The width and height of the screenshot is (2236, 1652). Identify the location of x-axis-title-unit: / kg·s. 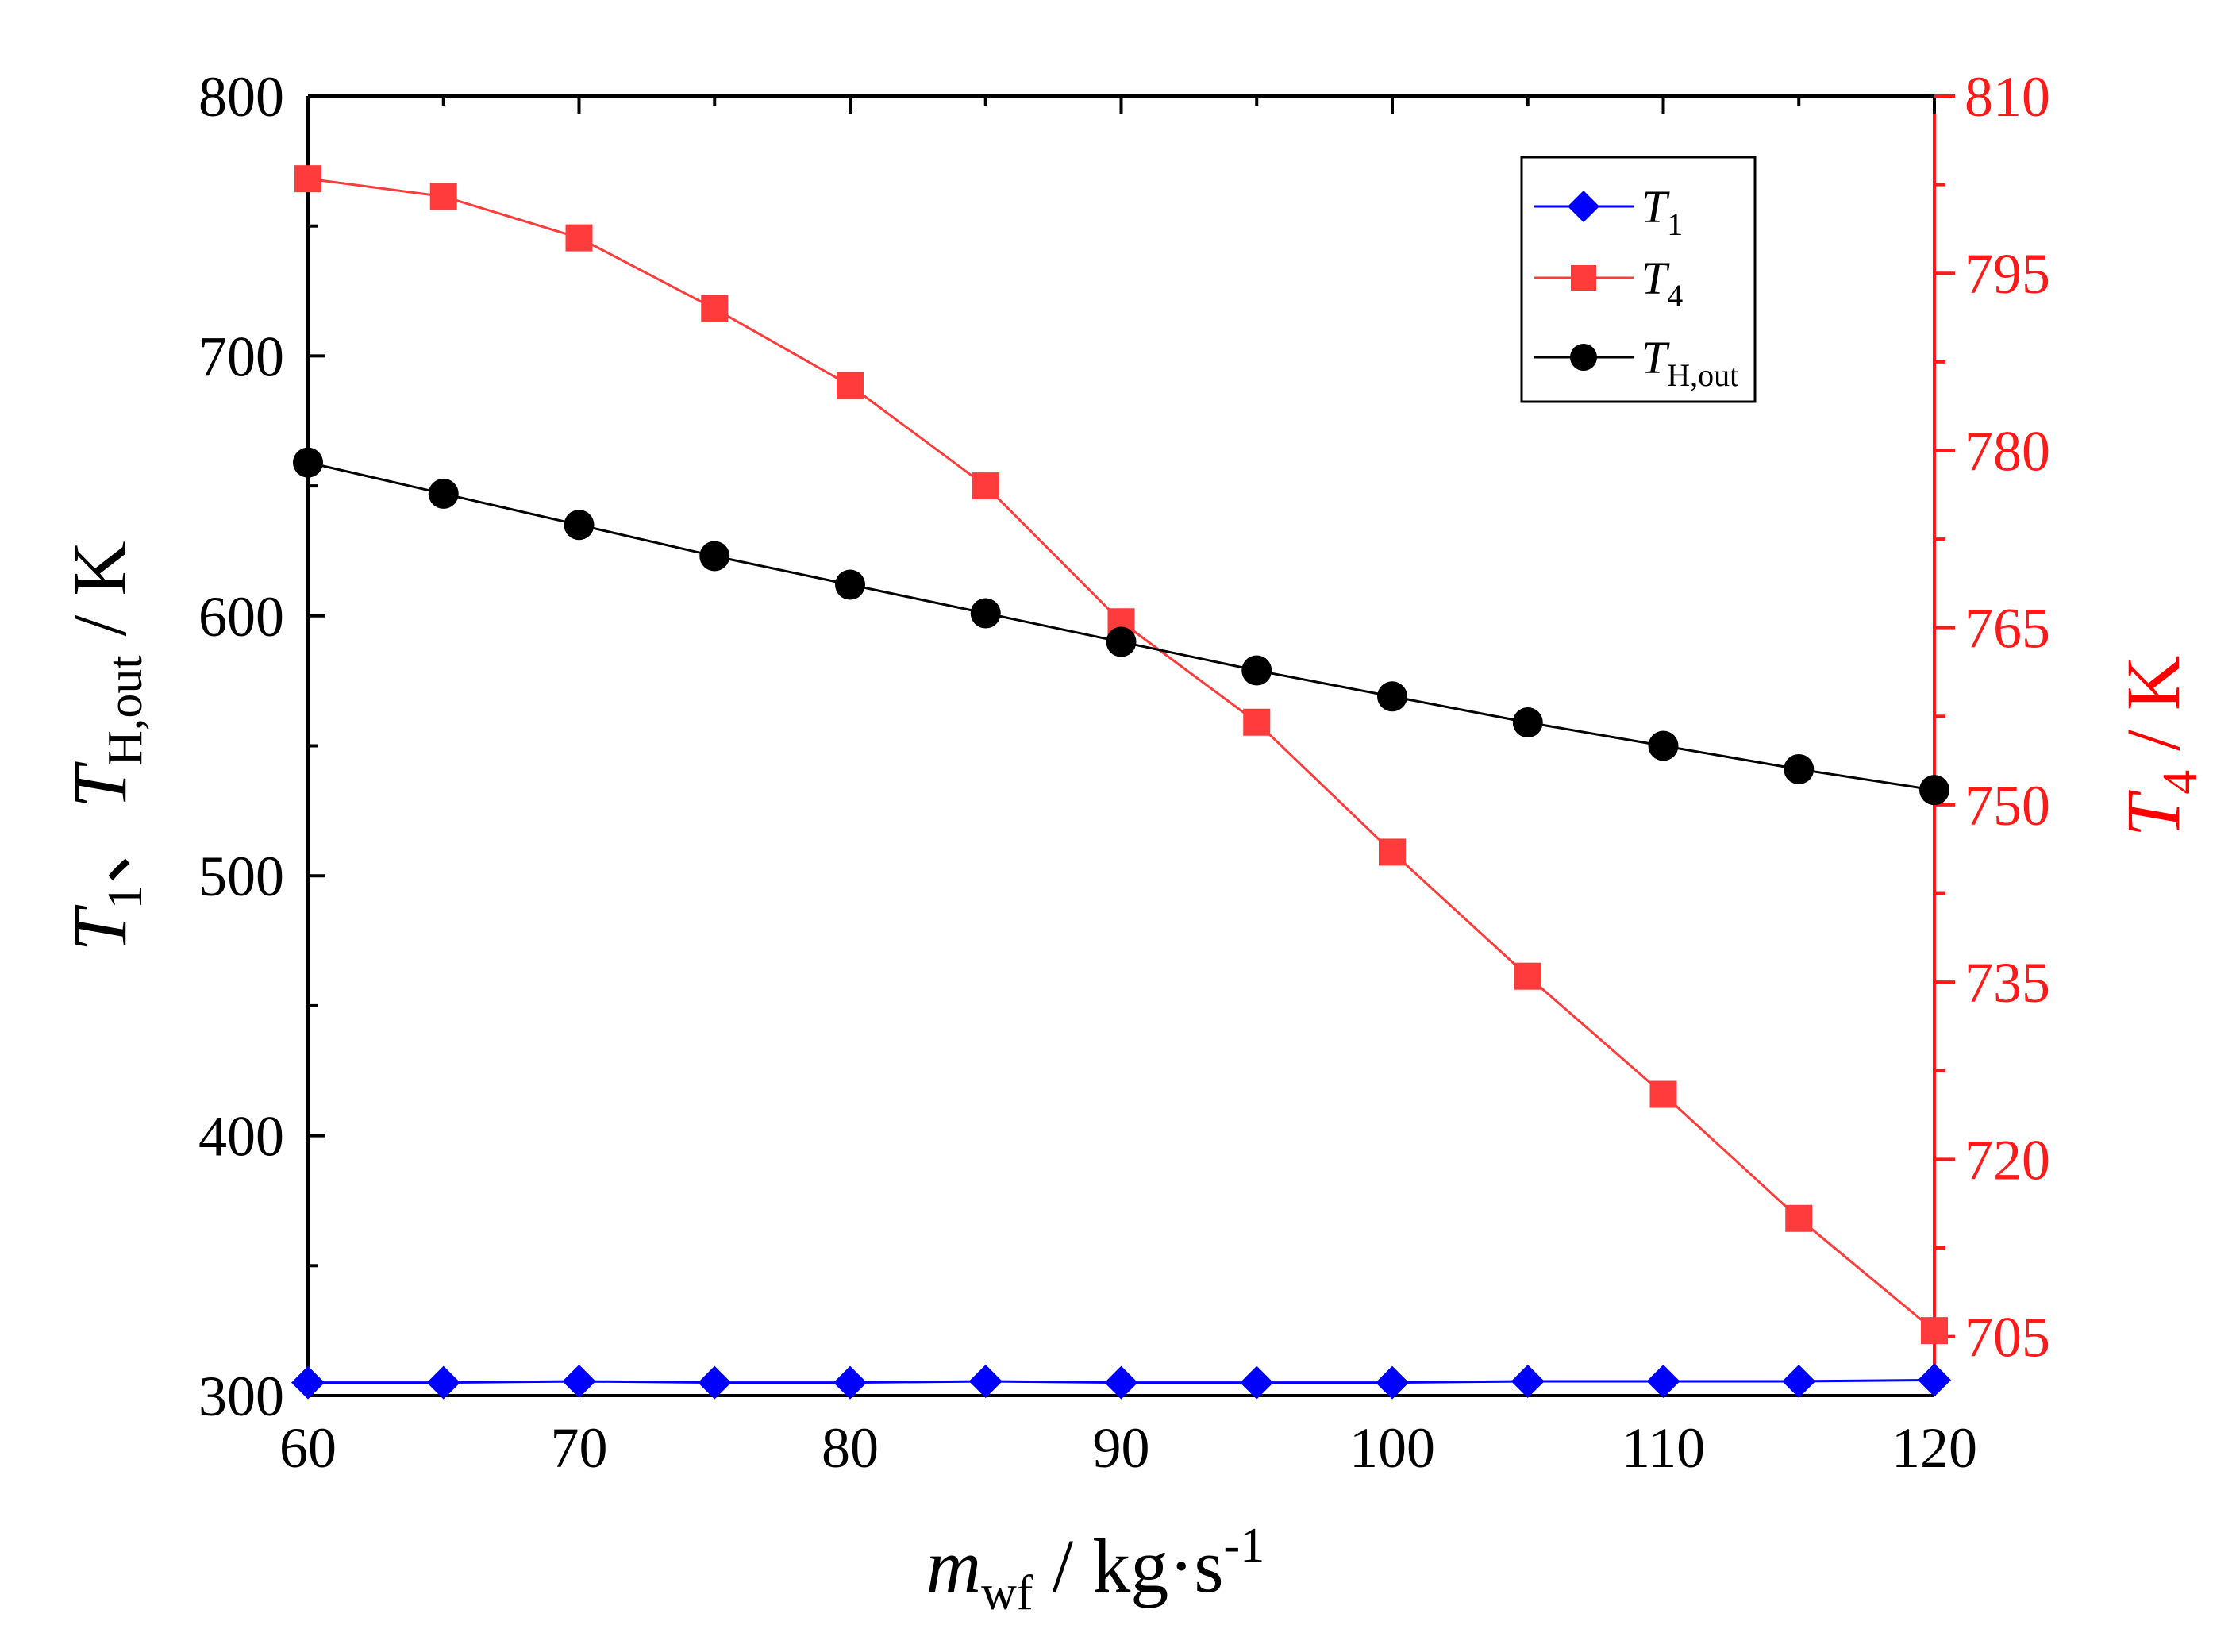
(1128, 1566).